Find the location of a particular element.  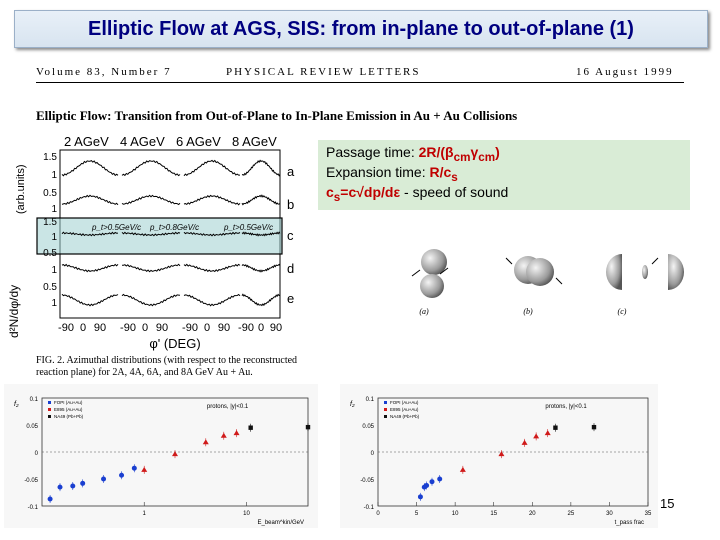

x-tick-labels: -90 0 90 -90 0 90 -90 0 90 -90 0 90 is located at coordinates (170, 328).